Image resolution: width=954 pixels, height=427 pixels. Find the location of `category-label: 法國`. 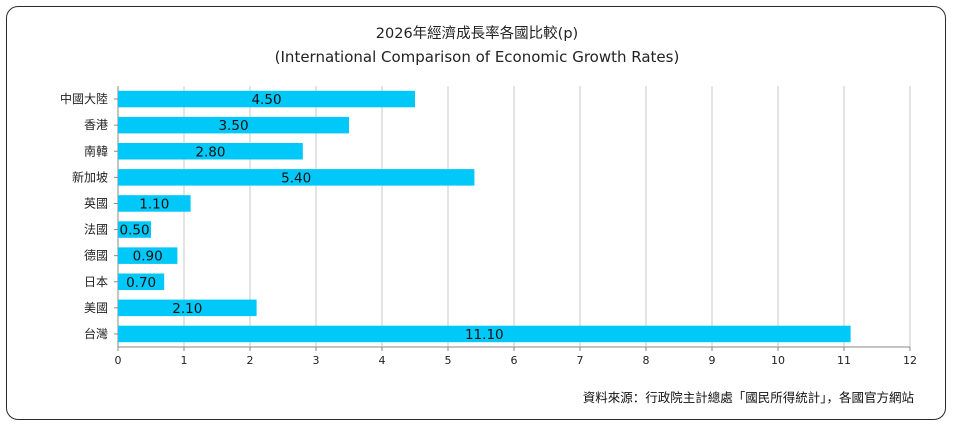

category-label: 法國 is located at coordinates (96, 230).